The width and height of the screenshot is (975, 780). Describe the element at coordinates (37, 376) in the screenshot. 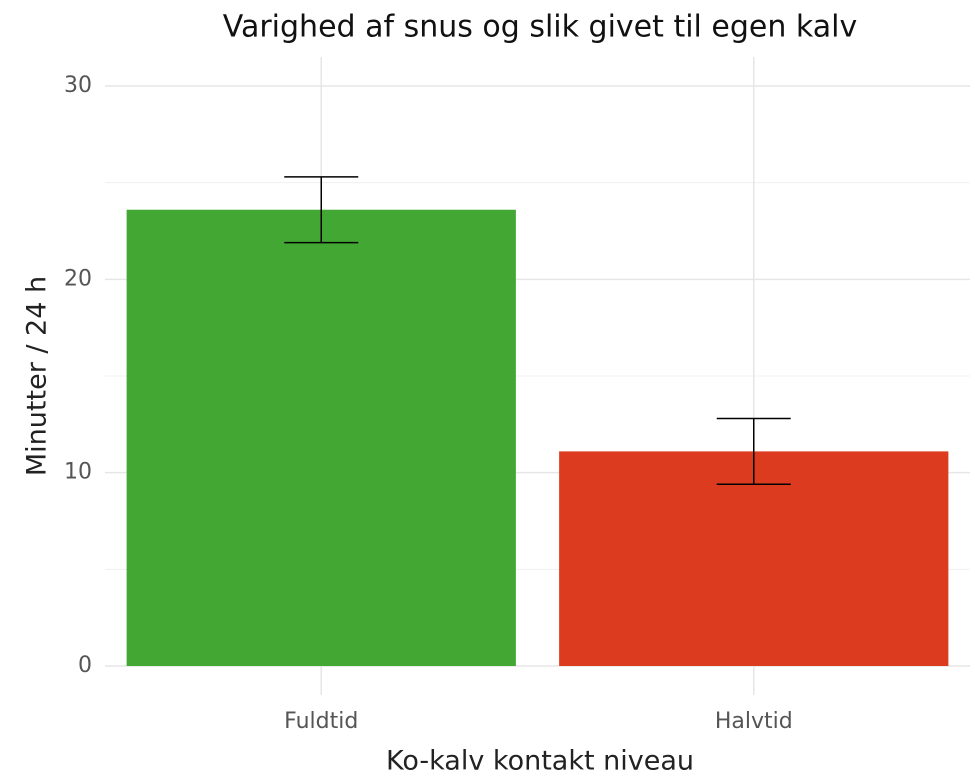

I see `y-axis-title: Minutter / 24 h` at that location.